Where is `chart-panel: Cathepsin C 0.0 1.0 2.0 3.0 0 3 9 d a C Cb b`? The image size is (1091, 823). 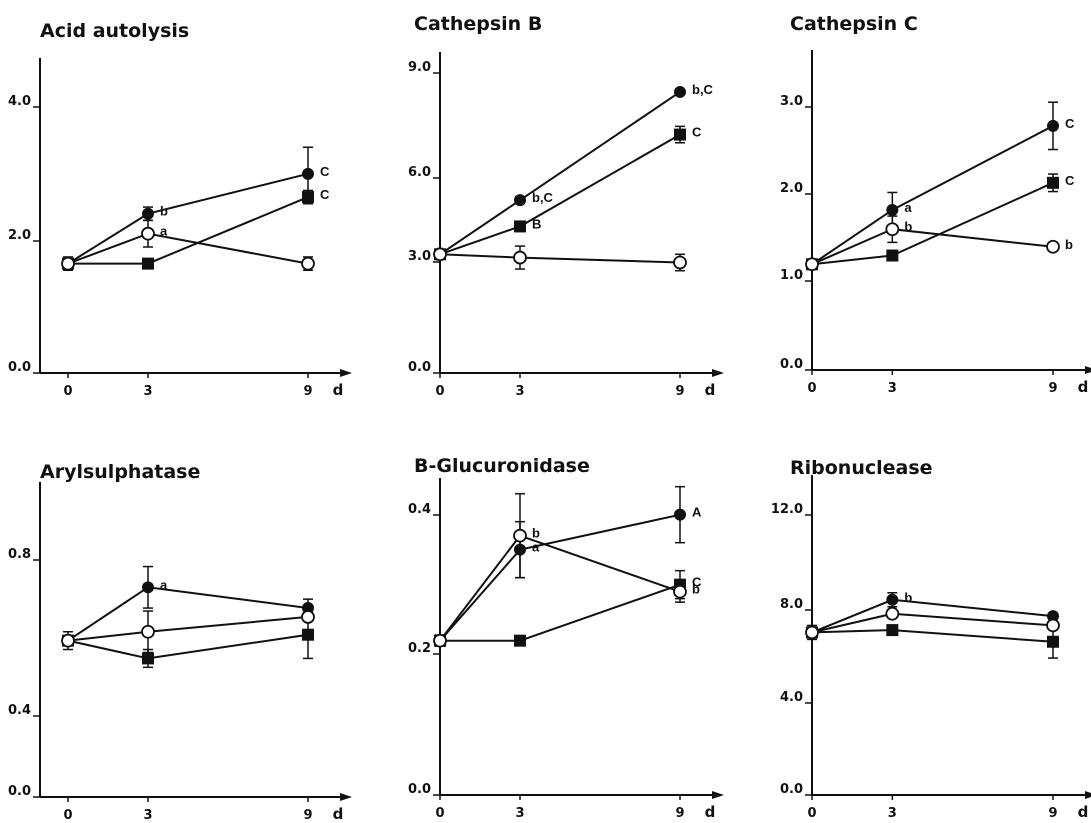 chart-panel: Cathepsin C 0.0 1.0 2.0 3.0 0 3 9 d a C Cb b is located at coordinates (935, 204).